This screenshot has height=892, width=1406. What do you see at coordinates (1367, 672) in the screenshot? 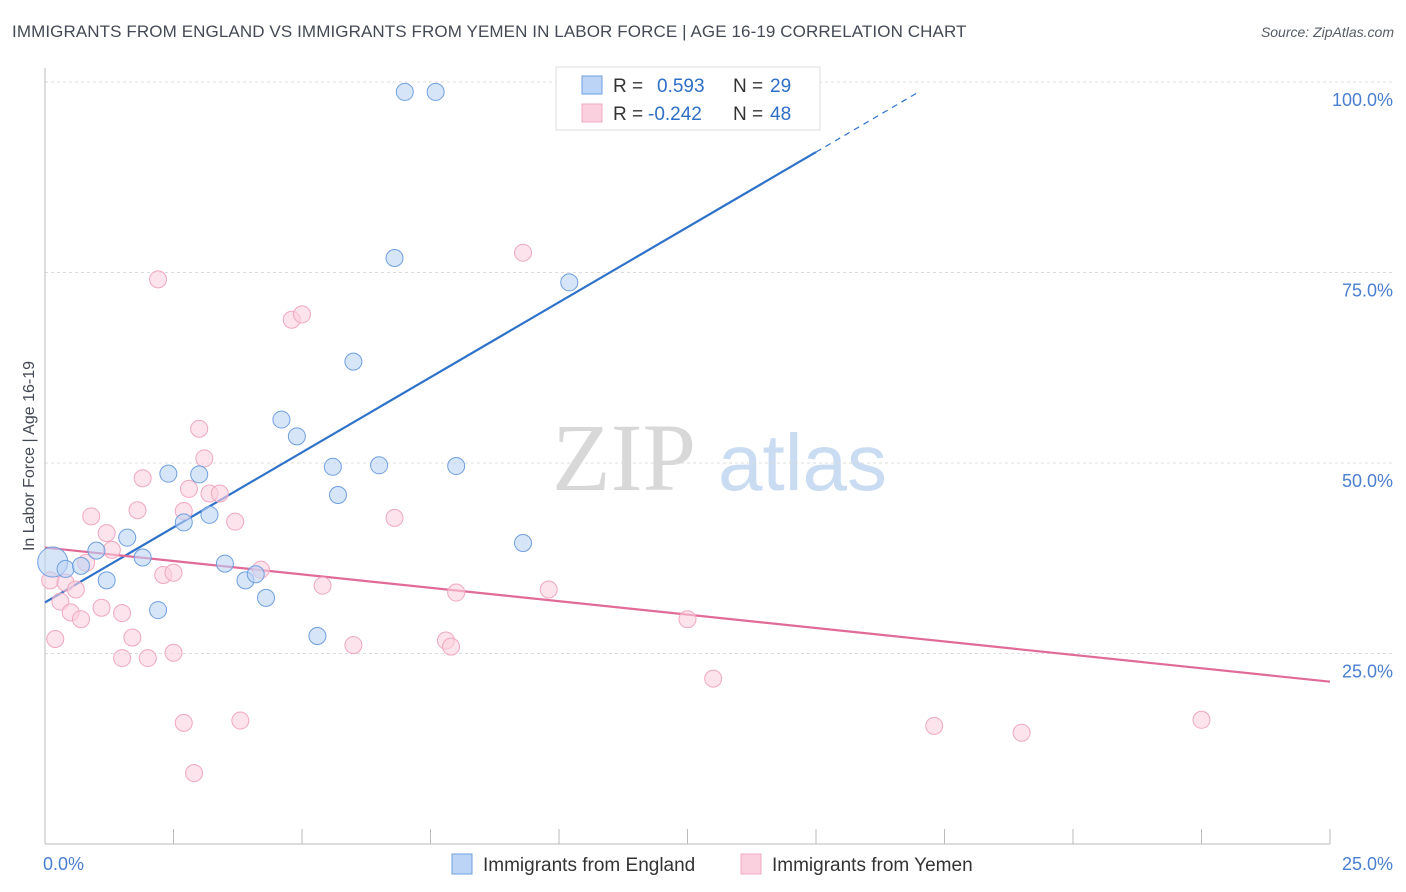
I see `y-tick-label: 25.0%` at bounding box center [1367, 672].